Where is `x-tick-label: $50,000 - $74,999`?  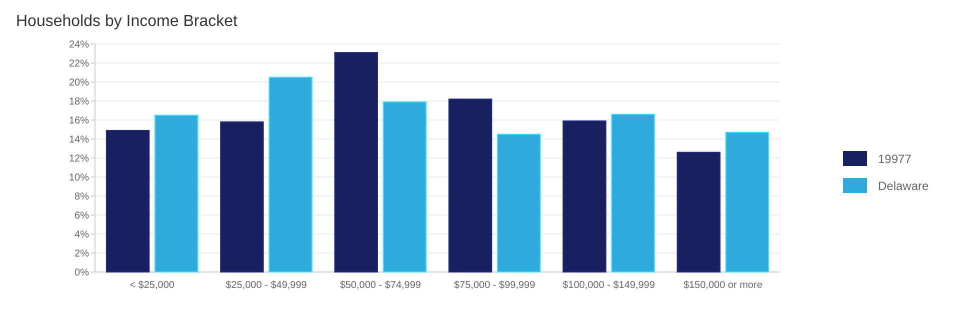
x-tick-label: $50,000 - $74,999 is located at coordinates (381, 285).